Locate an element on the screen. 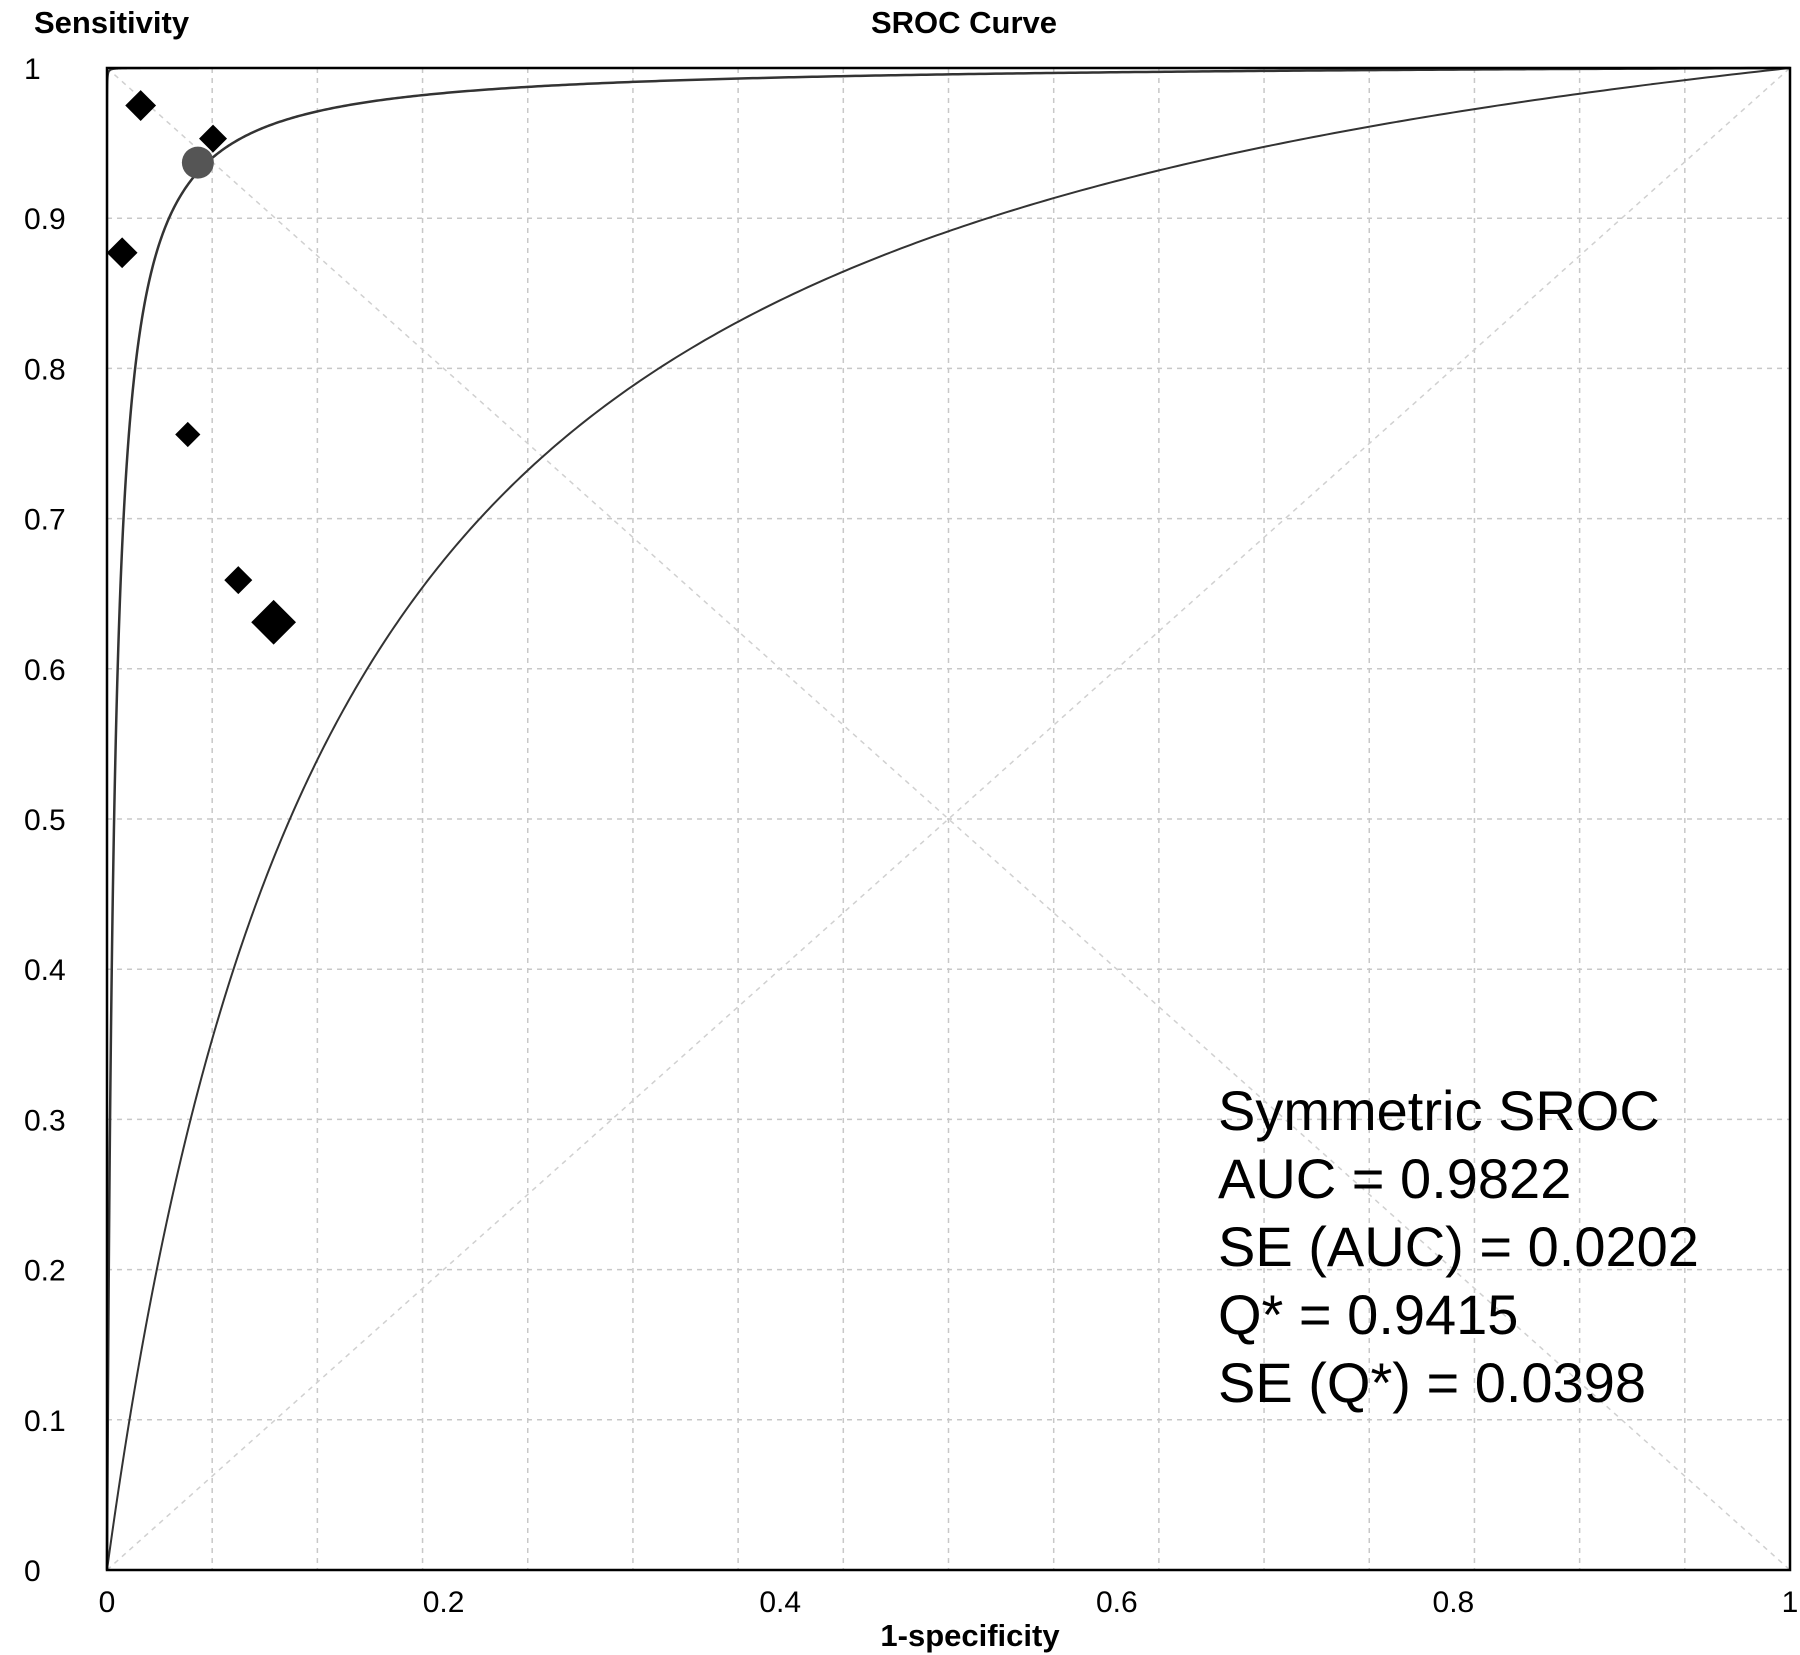 The image size is (1800, 1655). y-tick-labels: 0 0.1 0.2 0.3 0.4 0.5 0.6 0.7 0.8 0.9 1 is located at coordinates (45, 820).